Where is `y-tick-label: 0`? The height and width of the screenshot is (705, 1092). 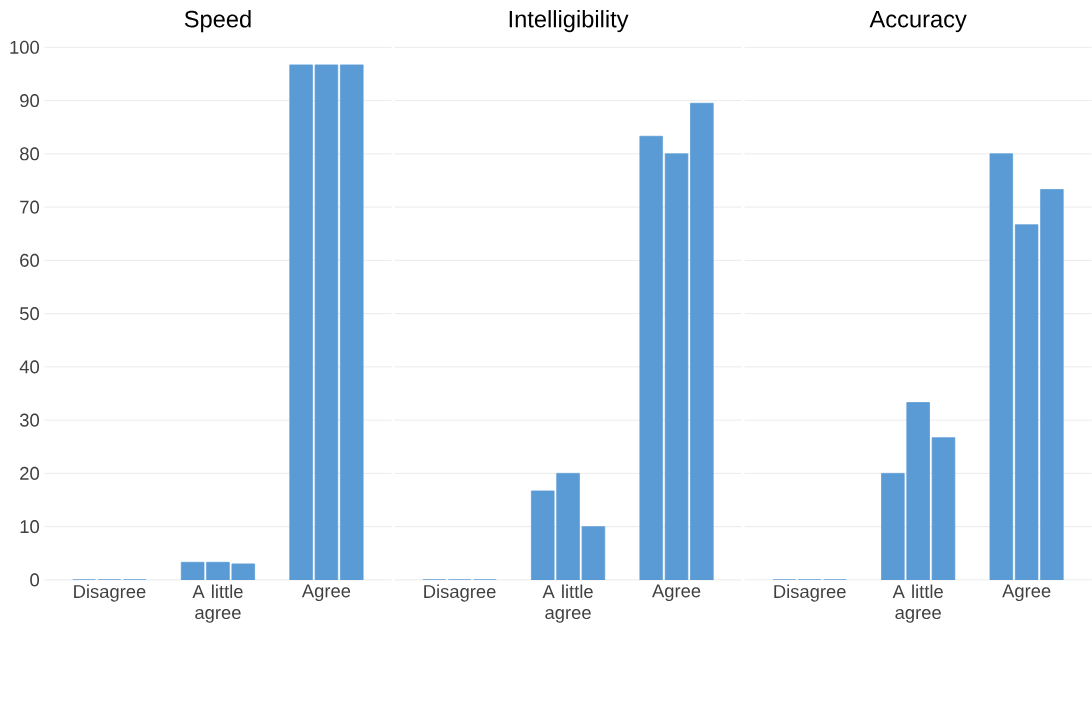 y-tick-label: 0 is located at coordinates (35, 580).